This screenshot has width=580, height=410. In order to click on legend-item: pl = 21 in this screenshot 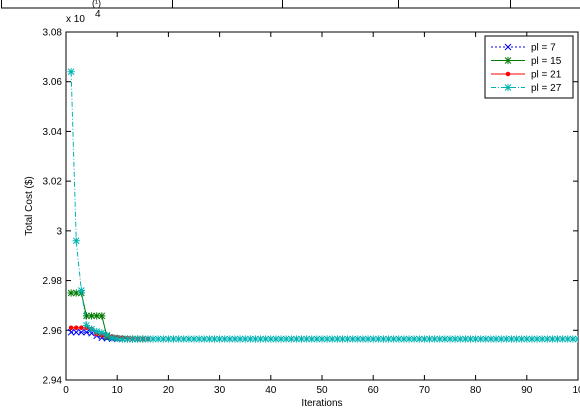, I will do `click(526, 75)`.